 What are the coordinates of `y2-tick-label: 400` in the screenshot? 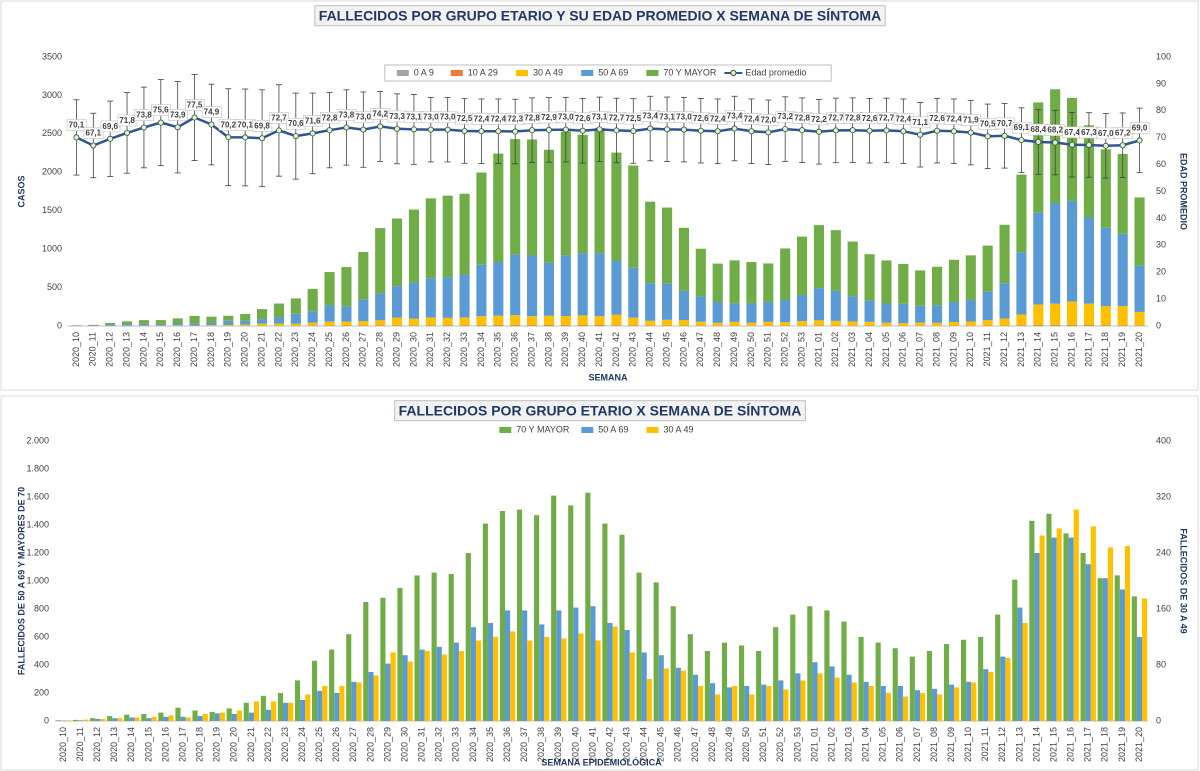 It's located at (1163, 440).